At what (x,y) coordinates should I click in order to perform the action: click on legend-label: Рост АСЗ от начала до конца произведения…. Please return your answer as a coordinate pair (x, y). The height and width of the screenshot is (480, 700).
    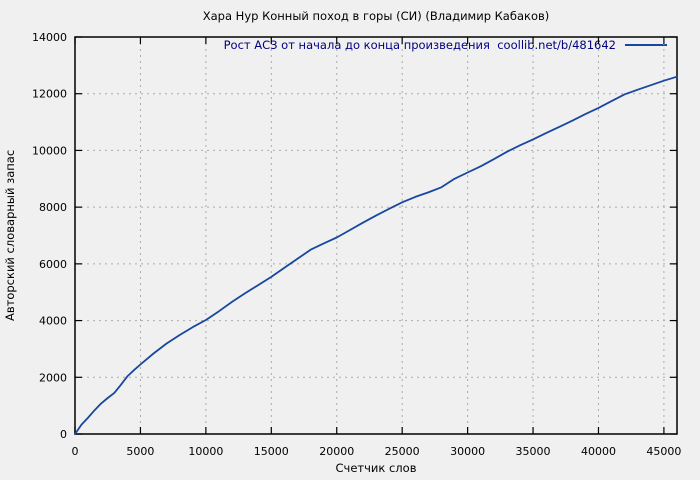
    Looking at the image, I should click on (419, 45).